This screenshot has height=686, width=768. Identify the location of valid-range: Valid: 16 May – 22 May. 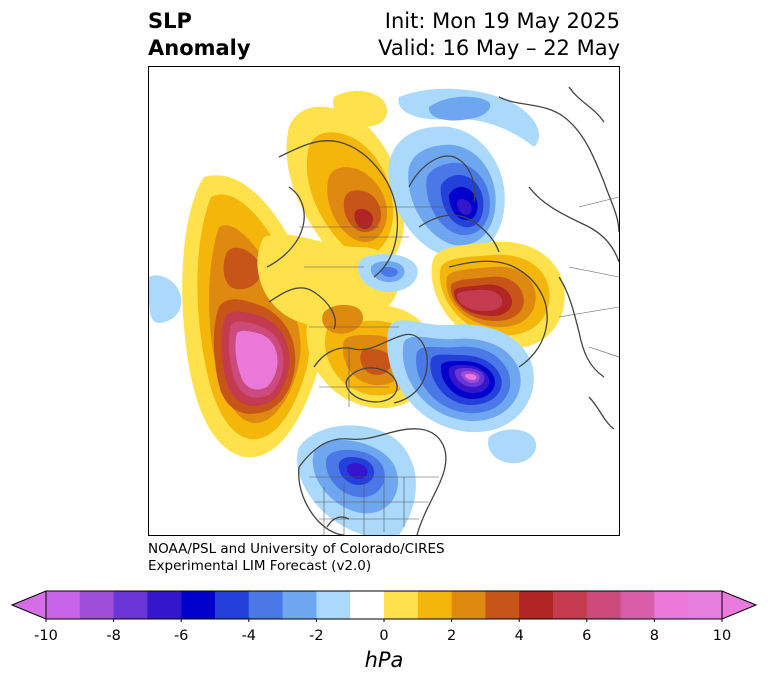
(499, 48).